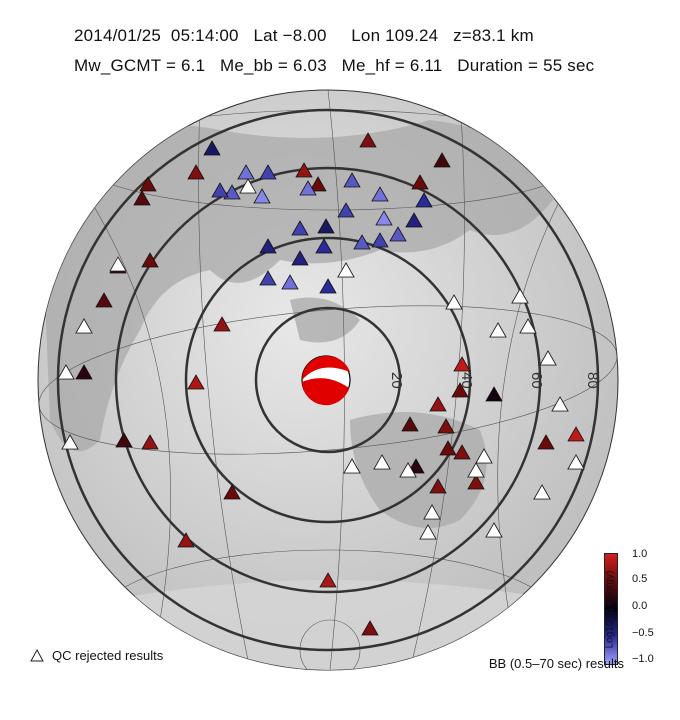 This screenshot has width=680, height=720. Describe the element at coordinates (643, 659) in the screenshot. I see `colorbar-tick: −1.0` at that location.